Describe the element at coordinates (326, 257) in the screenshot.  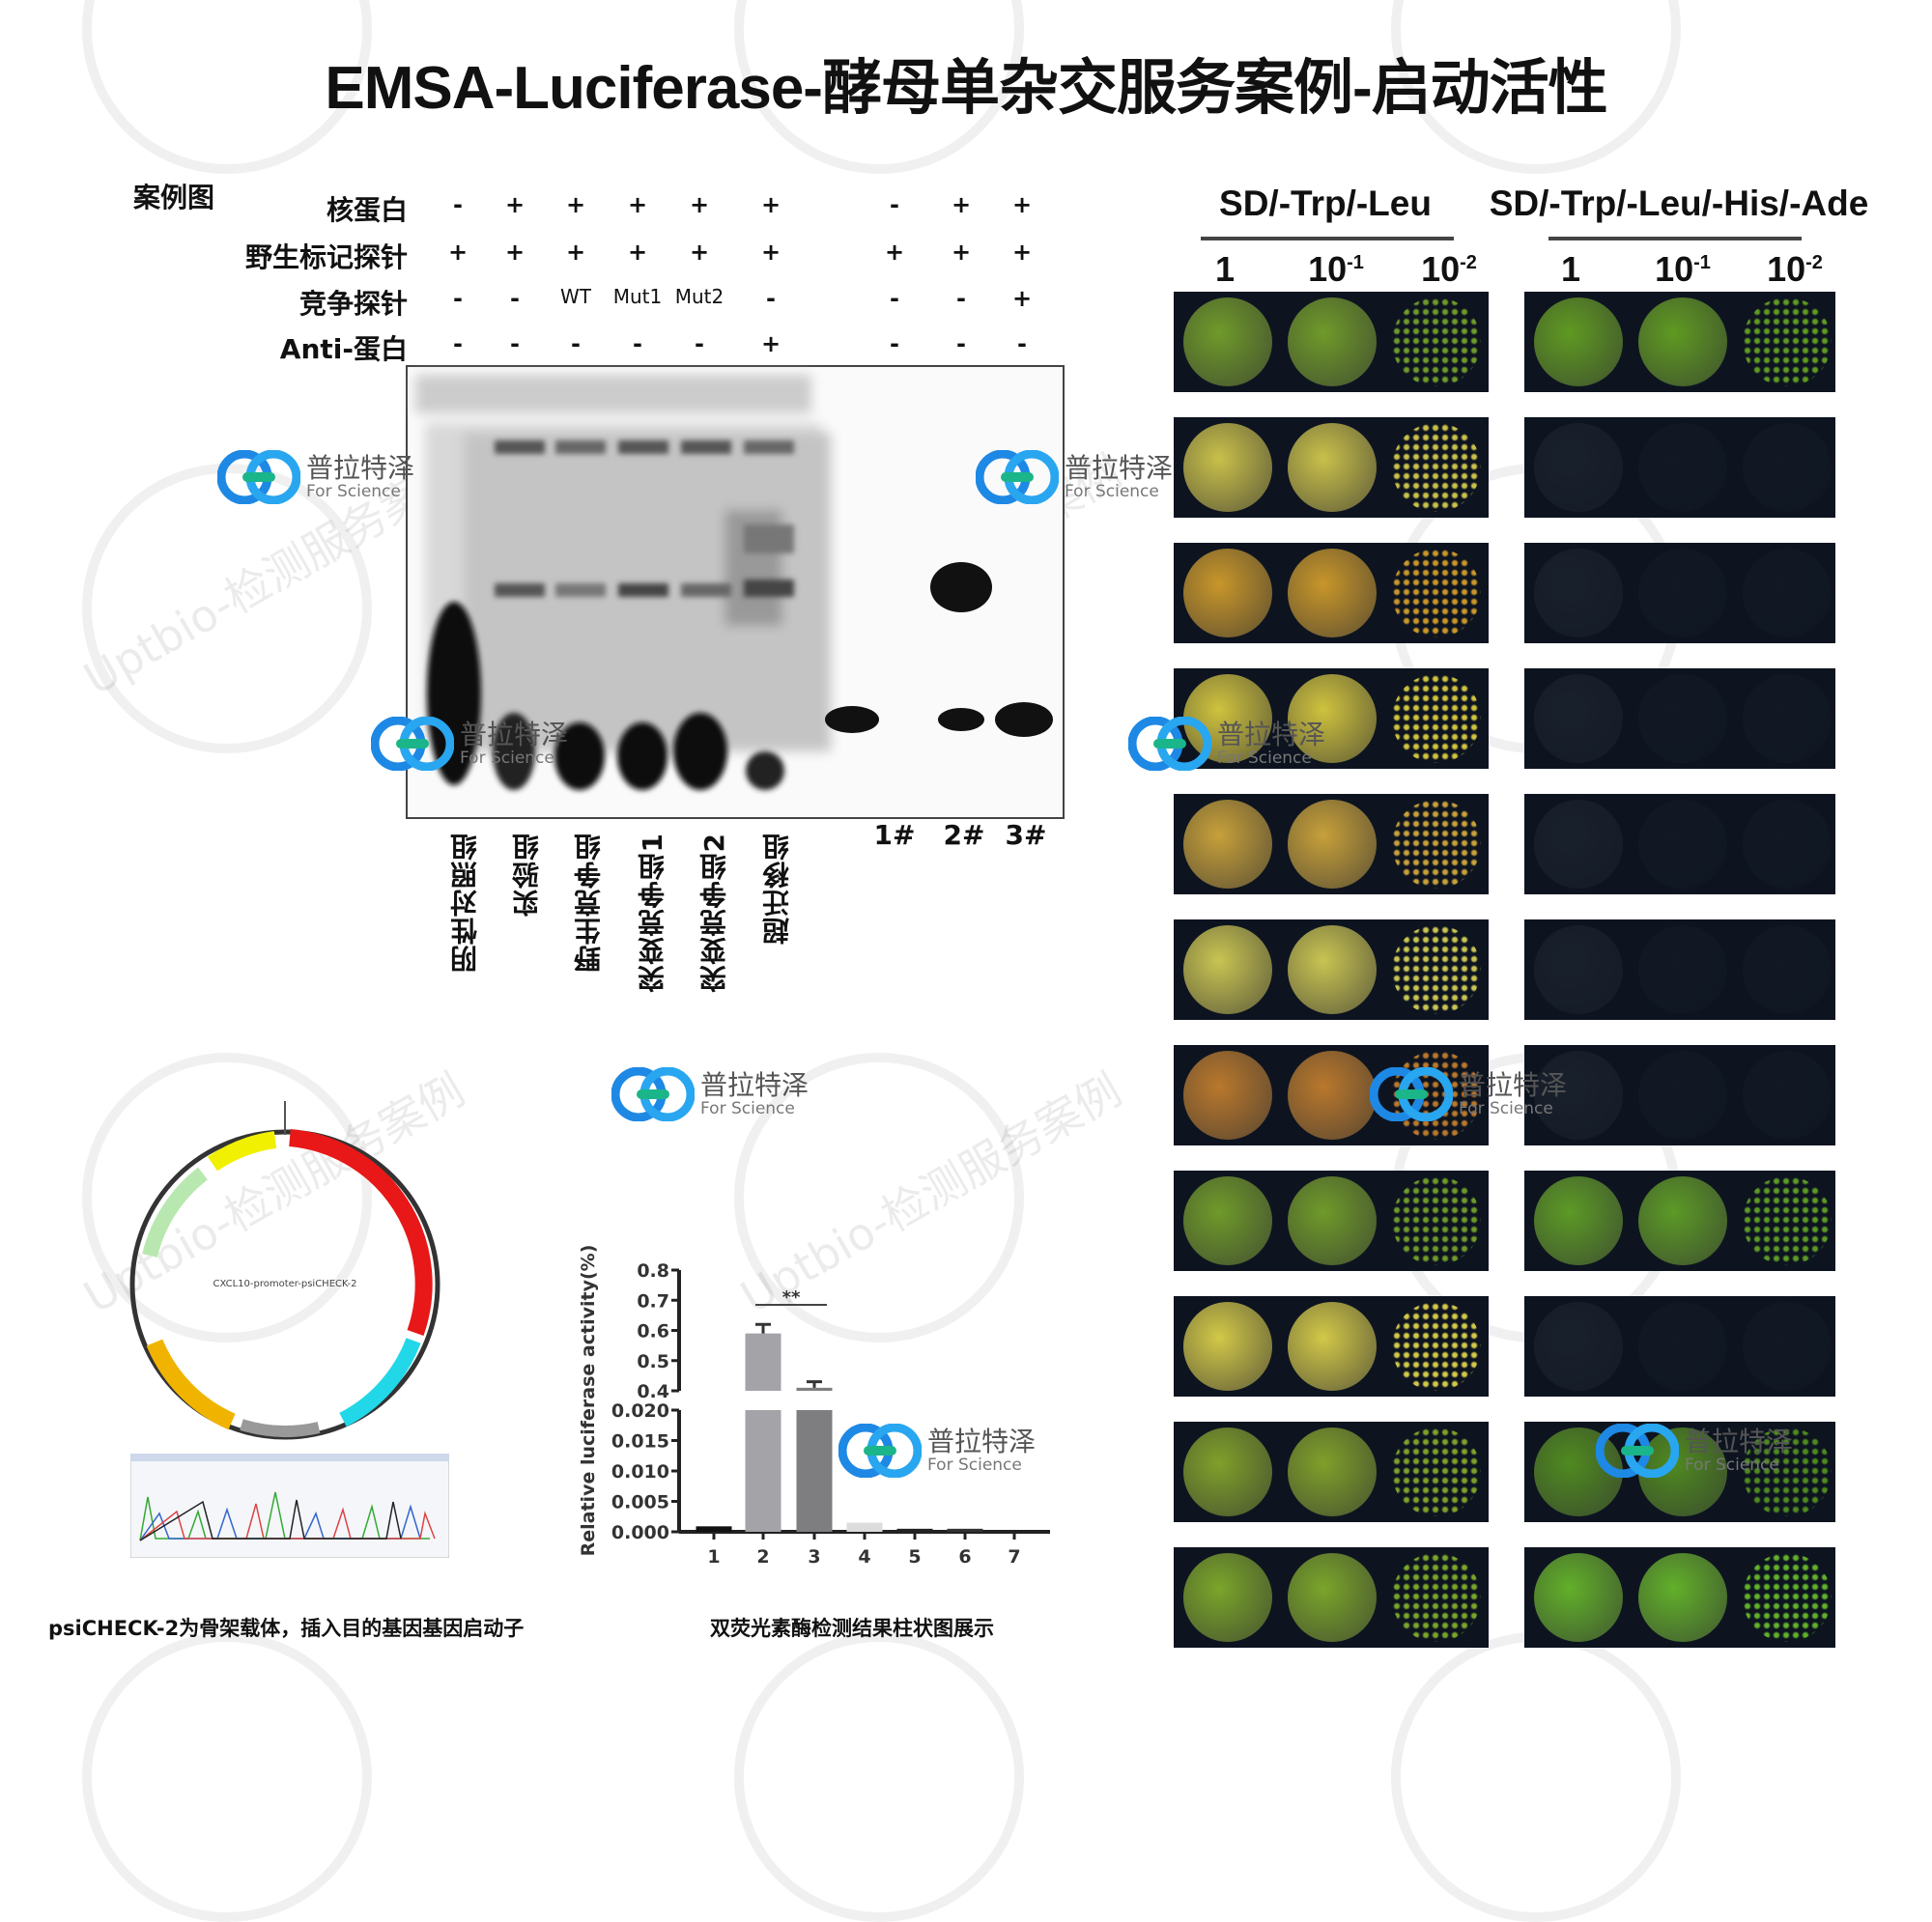
I see `condition-label: 野生标记探针` at that location.